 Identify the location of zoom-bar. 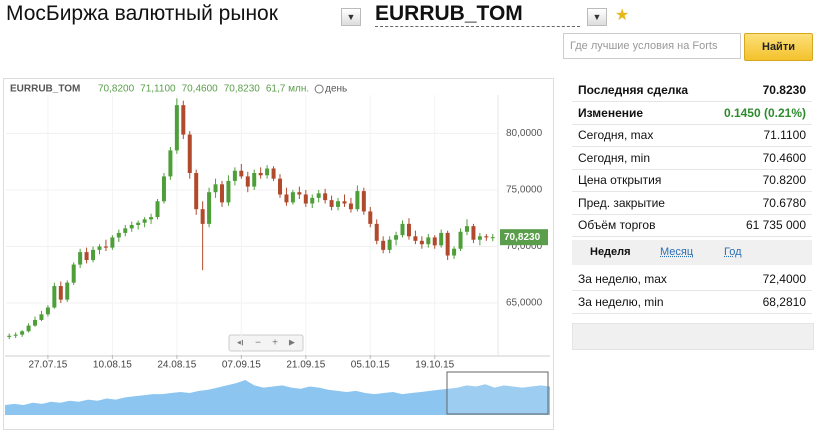
(266, 343).